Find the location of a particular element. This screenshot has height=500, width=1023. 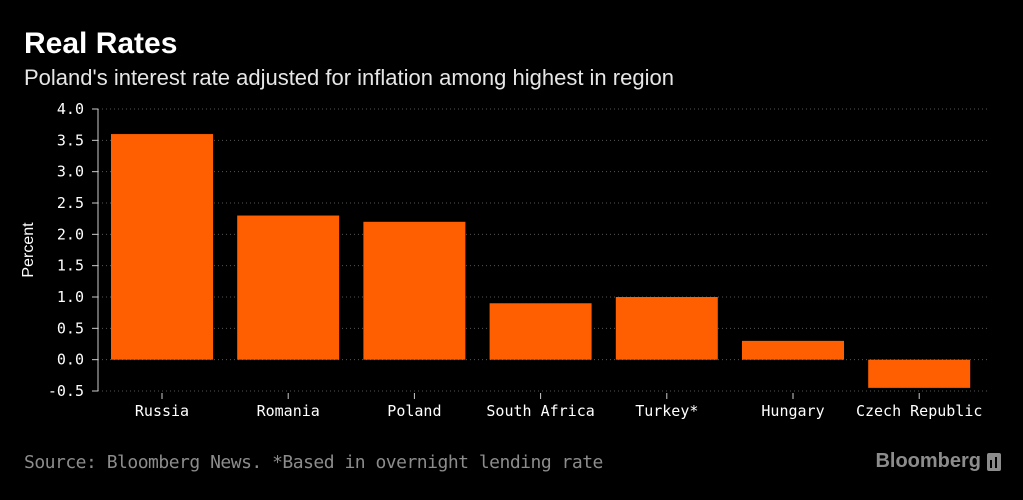

chart-title: Real Rates is located at coordinates (101, 43).